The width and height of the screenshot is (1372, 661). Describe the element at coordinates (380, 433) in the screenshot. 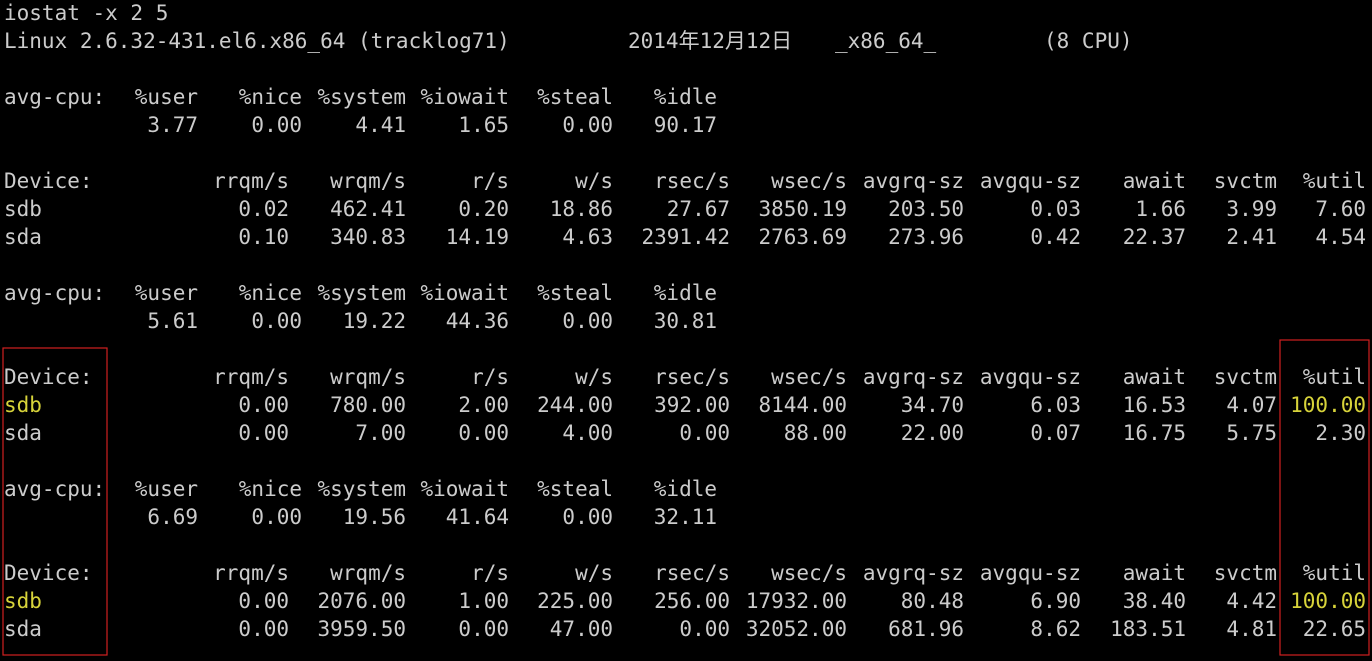

I see `device-value: 7.00` at that location.